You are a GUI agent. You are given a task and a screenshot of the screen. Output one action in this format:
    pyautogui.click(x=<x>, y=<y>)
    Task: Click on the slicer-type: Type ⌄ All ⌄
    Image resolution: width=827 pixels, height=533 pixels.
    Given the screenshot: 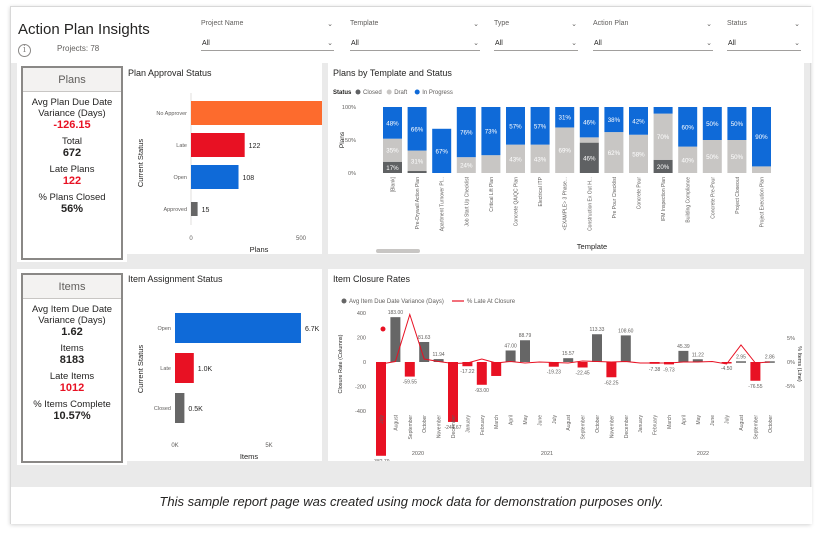 What is the action you would take?
    pyautogui.click(x=536, y=37)
    